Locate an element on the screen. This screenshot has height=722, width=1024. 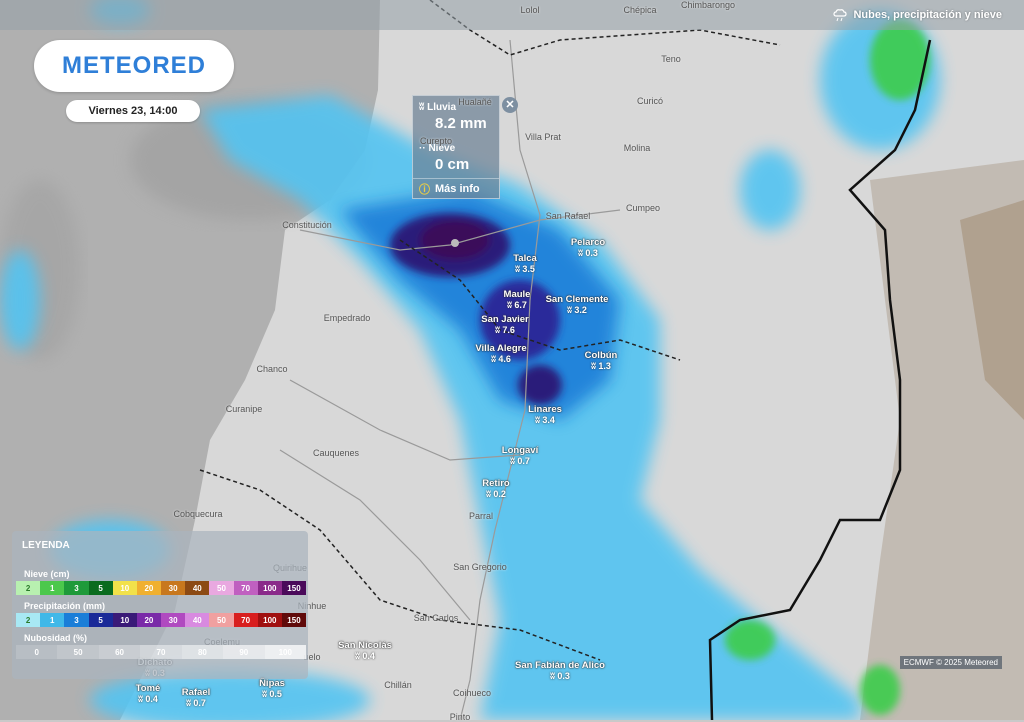
town-name: Empedrado is located at coordinates (347, 318).